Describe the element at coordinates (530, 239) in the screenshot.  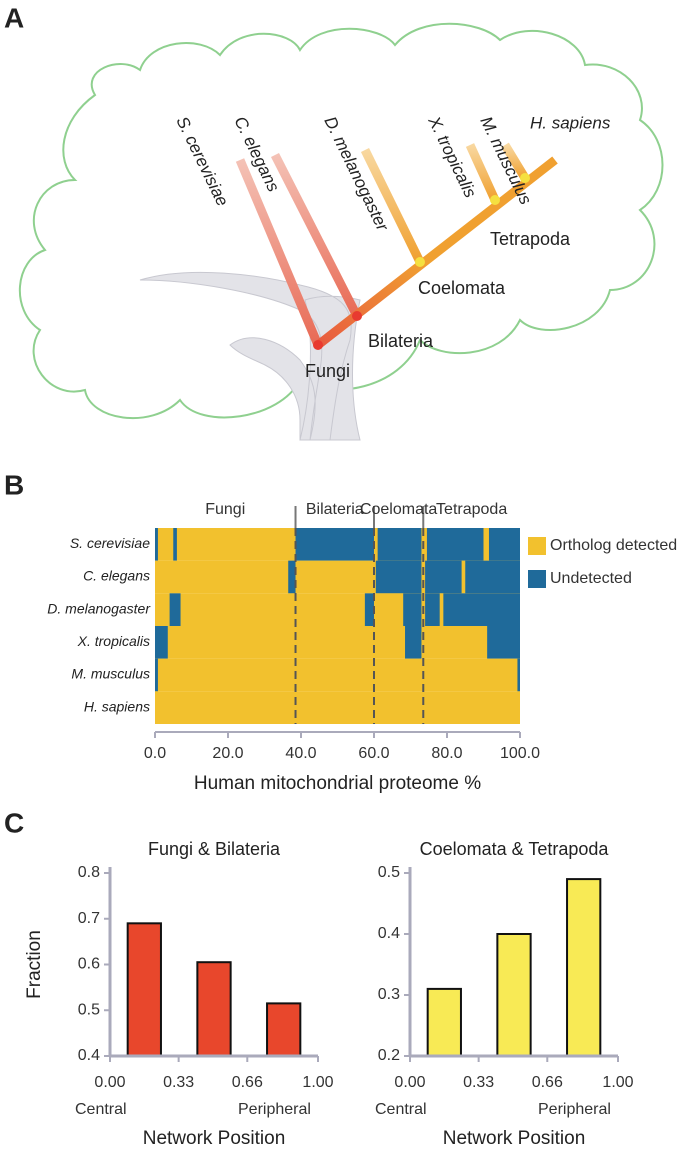
I see `clade-label: Tetrapoda` at that location.